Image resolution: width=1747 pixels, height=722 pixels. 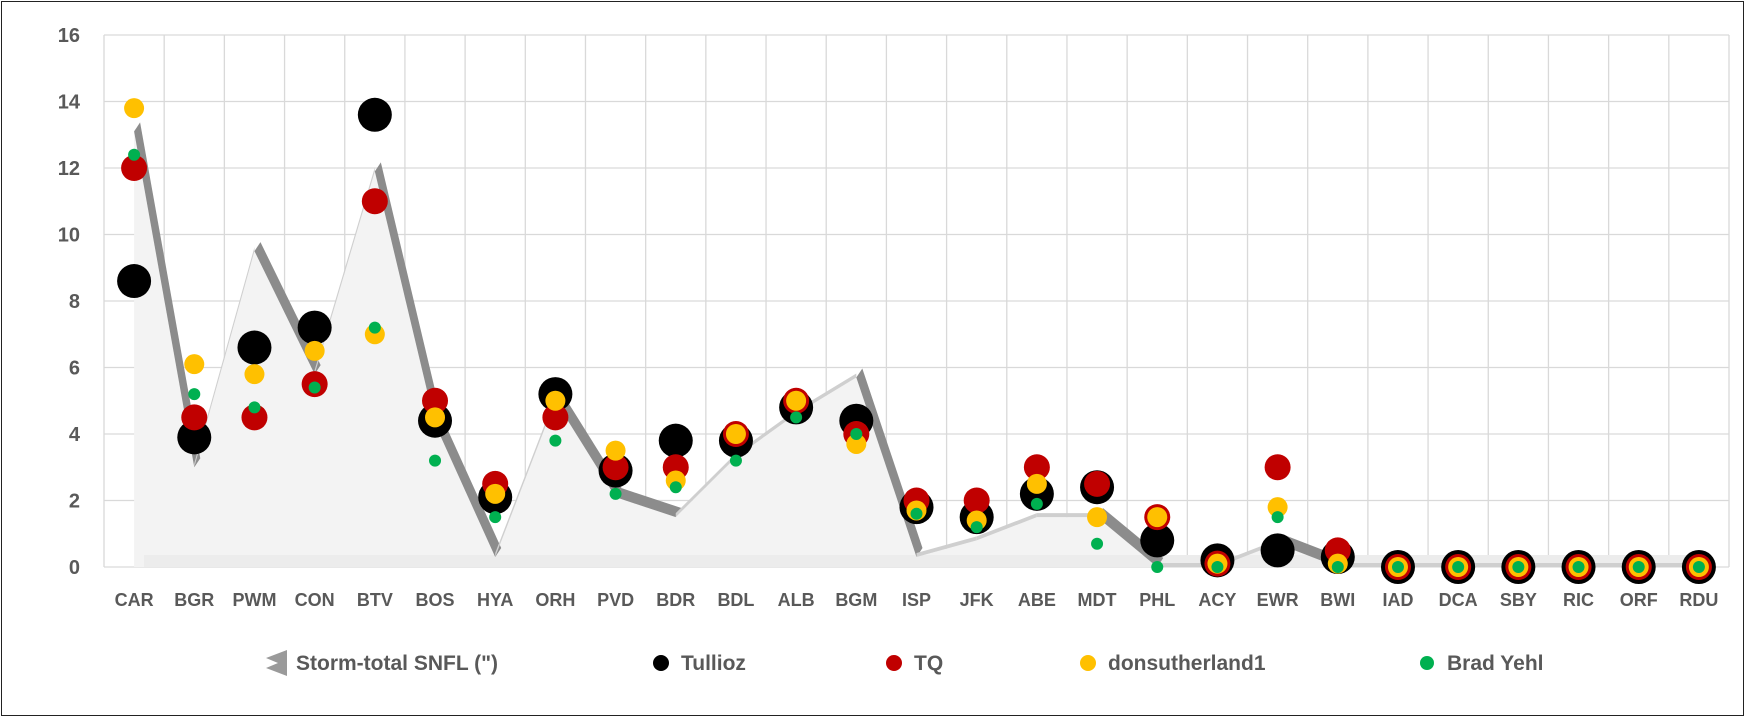 I want to click on x-tick-label: HYA, so click(x=495, y=600).